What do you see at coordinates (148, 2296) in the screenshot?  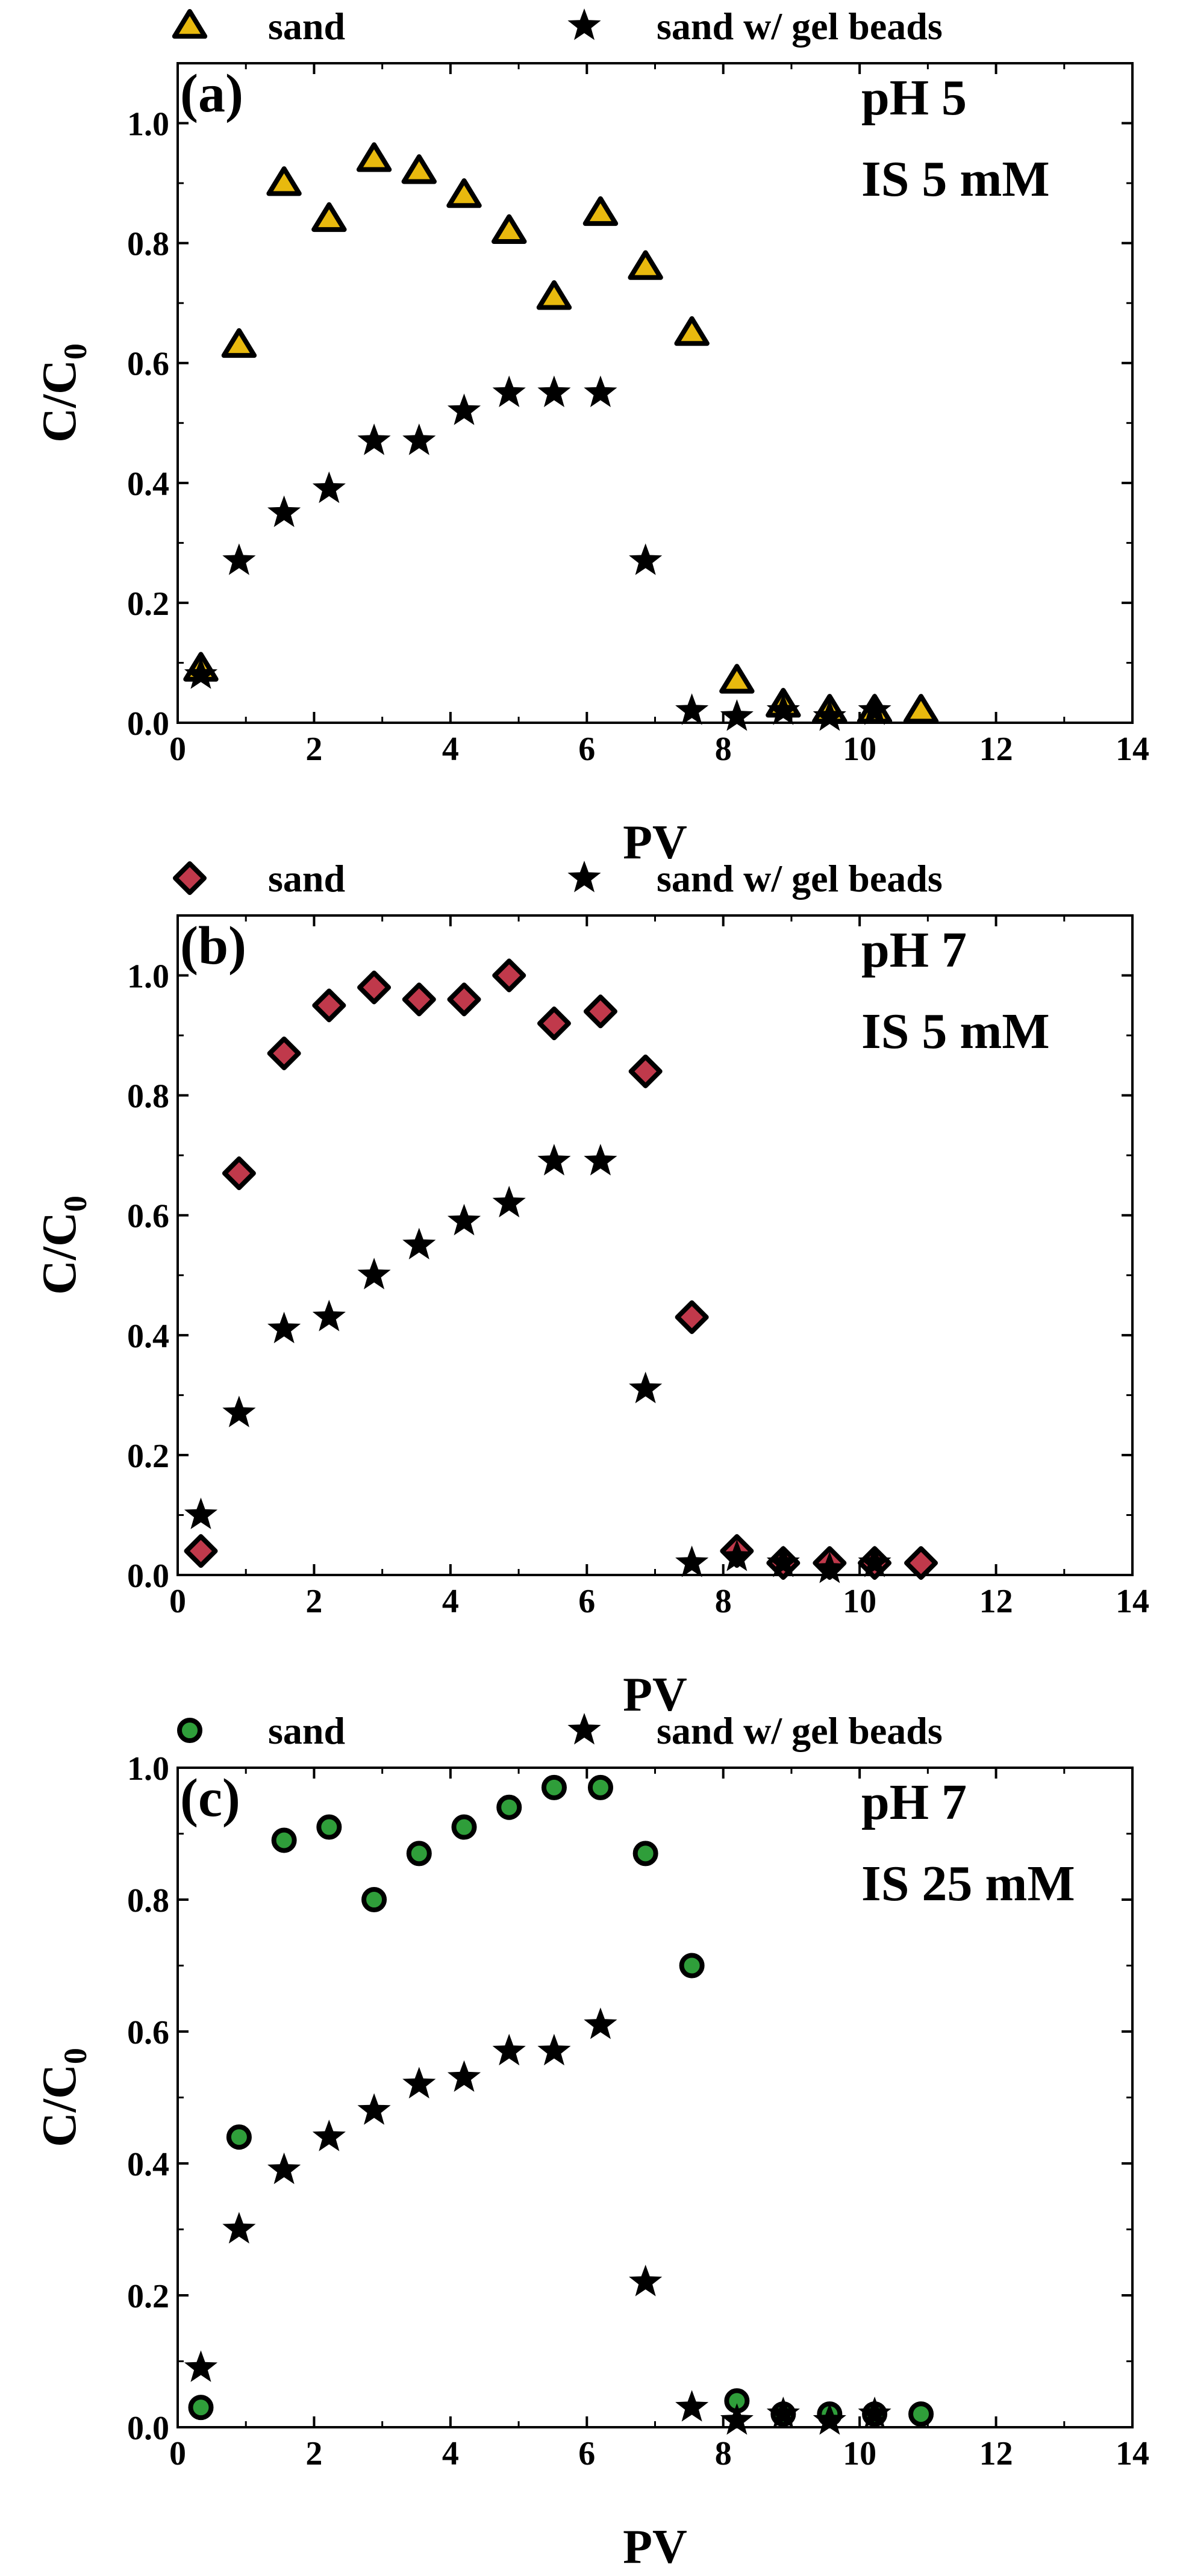 I see `y-tick-label: 0.2` at bounding box center [148, 2296].